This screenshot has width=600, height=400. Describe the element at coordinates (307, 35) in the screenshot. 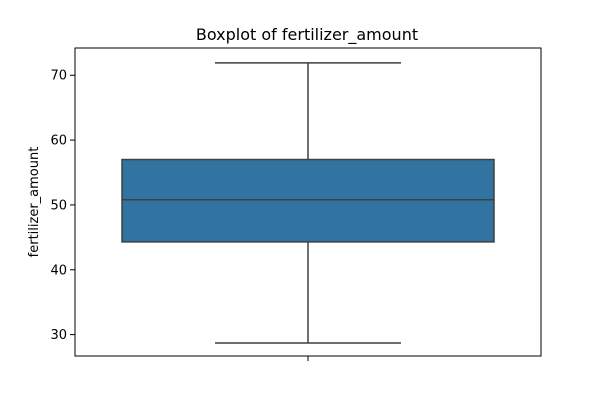

I see `chart-title: Boxplot of fertilizer_amount` at that location.